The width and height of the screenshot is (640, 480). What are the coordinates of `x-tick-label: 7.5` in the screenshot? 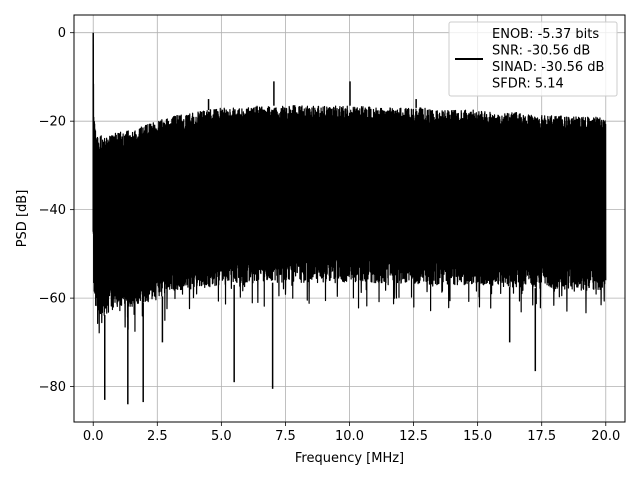 It's located at (285, 436).